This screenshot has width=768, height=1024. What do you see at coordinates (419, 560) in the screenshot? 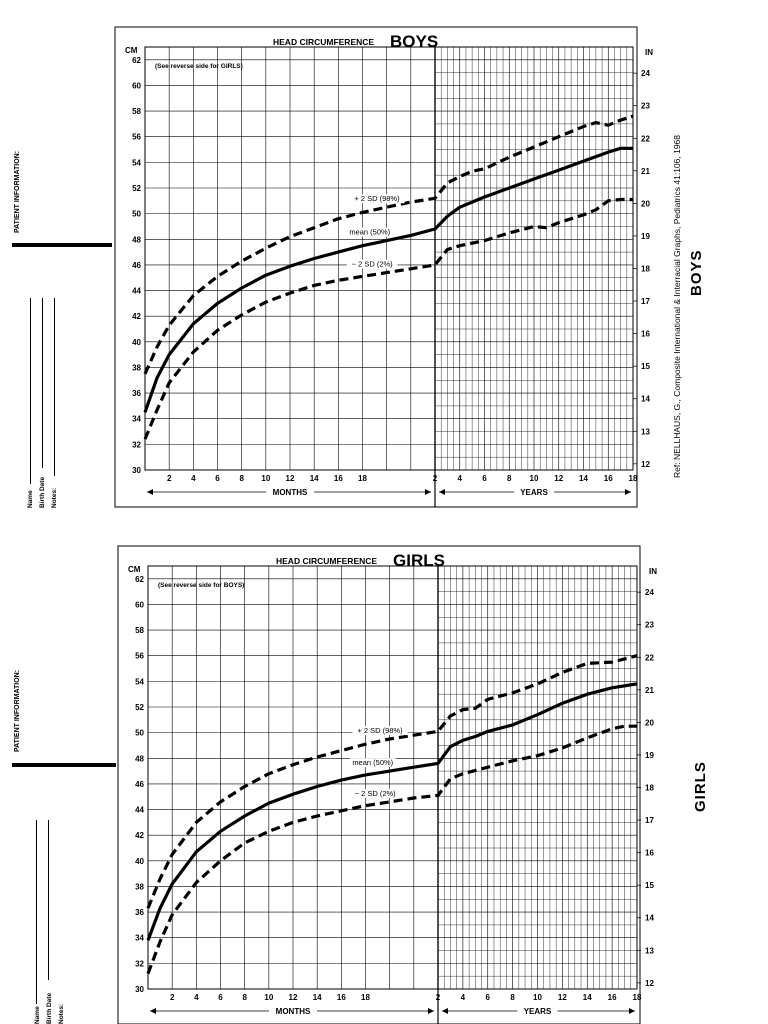
I see `girls-title-main: GIRLS` at bounding box center [419, 560].